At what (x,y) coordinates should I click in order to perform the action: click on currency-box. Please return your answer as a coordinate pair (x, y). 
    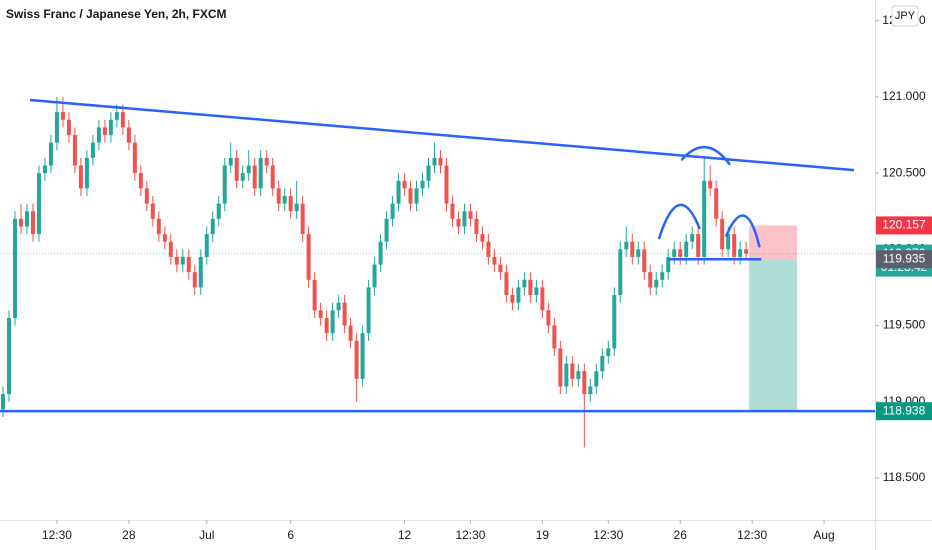
    Looking at the image, I should click on (905, 16).